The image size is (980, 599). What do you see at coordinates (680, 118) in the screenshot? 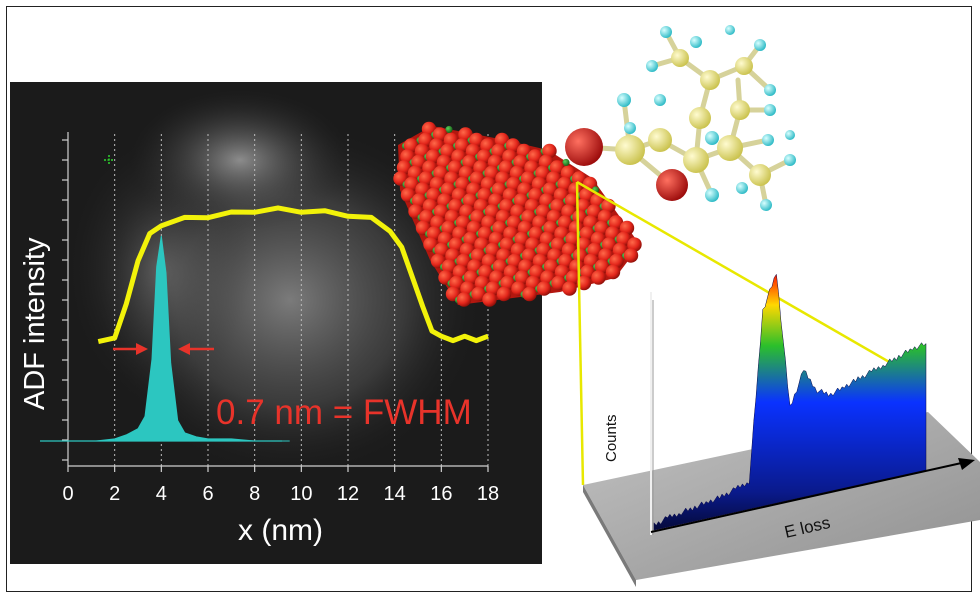
I see `ligand-molecule` at bounding box center [680, 118].